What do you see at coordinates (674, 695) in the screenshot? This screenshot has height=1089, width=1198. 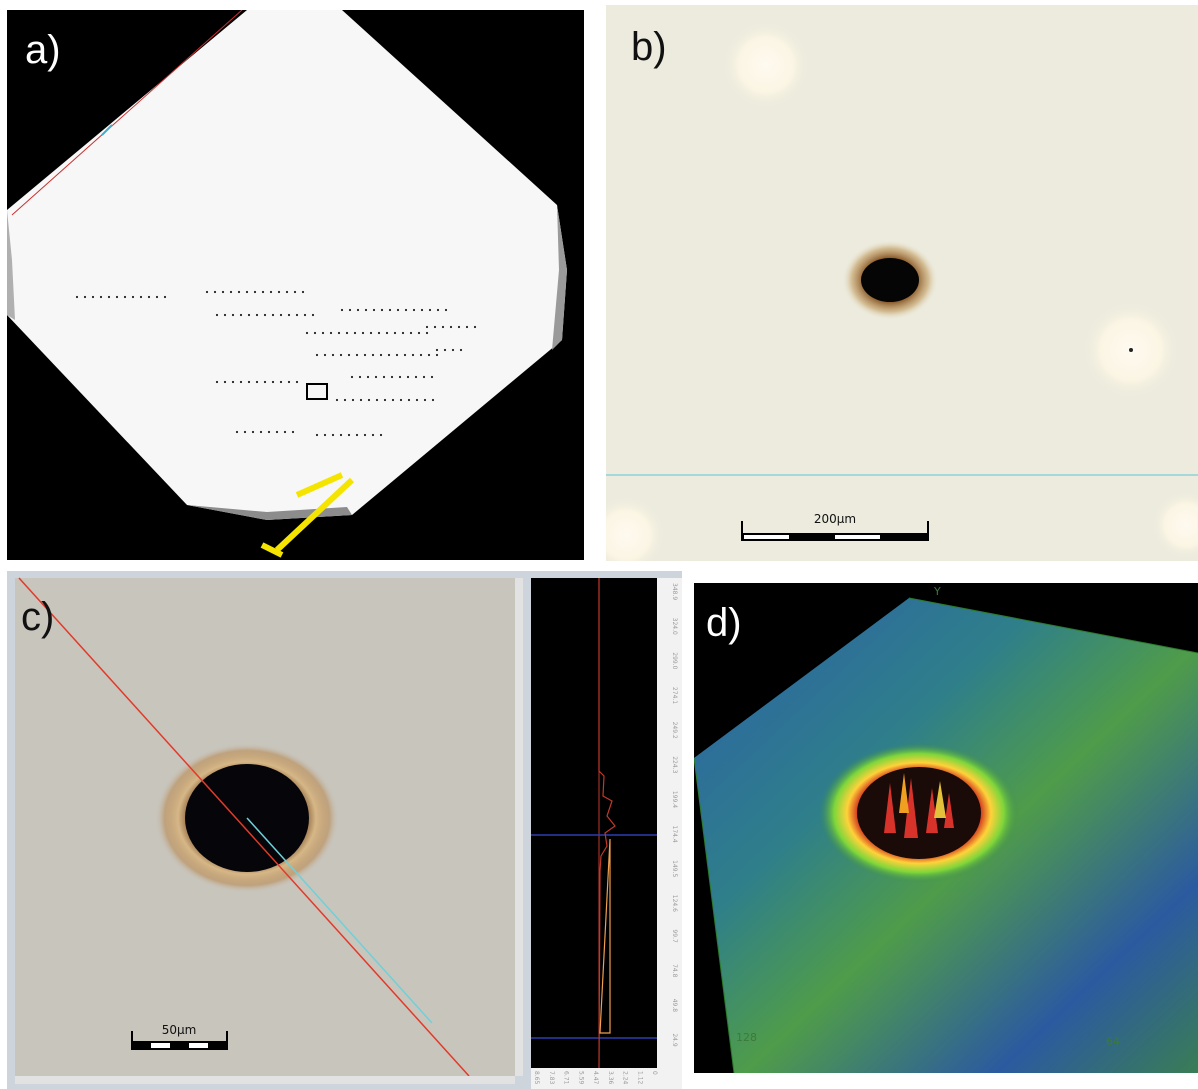 I see `profile-y-tick: 274.1` at bounding box center [674, 695].